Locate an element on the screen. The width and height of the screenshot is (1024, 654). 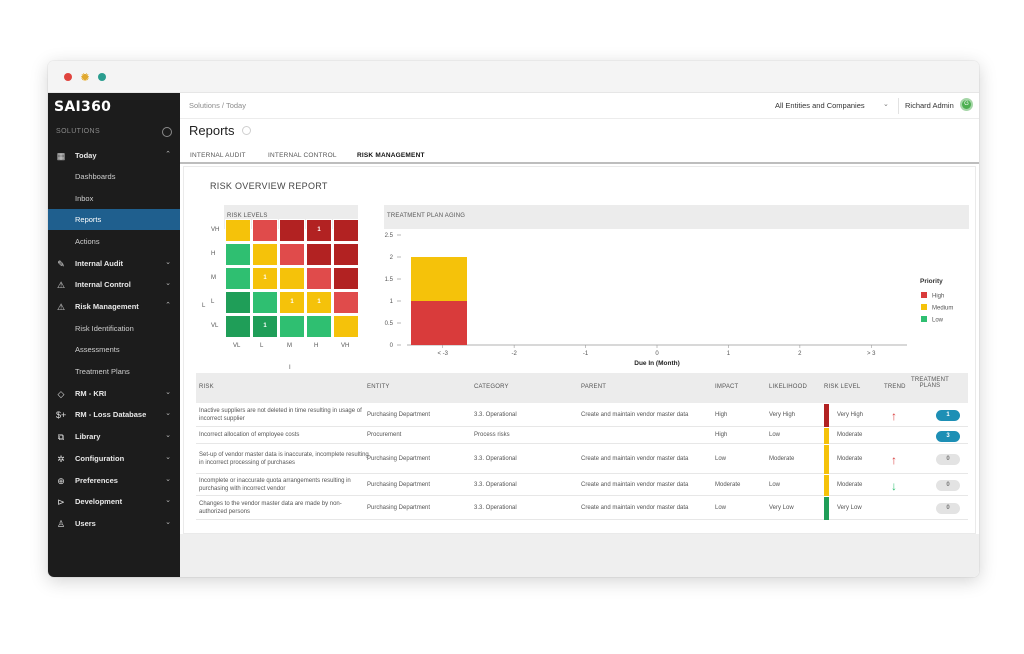
sidebar-item-reports: Reports is located at coordinates (114, 219).